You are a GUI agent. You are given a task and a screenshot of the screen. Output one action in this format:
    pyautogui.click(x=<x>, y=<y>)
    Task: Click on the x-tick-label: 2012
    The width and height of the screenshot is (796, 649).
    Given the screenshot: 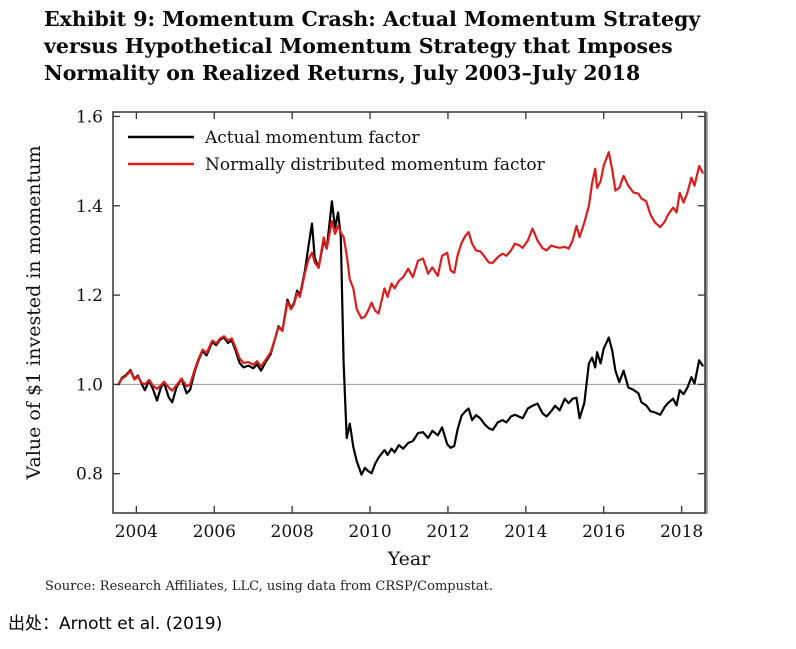 What is the action you would take?
    pyautogui.click(x=447, y=532)
    